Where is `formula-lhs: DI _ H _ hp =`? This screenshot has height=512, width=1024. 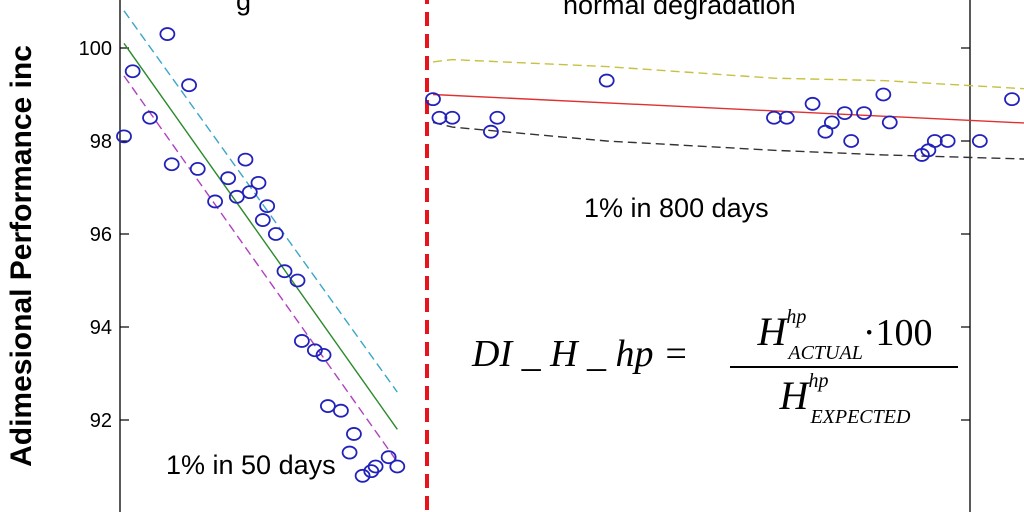 formula-lhs: DI _ H _ hp = is located at coordinates (580, 354).